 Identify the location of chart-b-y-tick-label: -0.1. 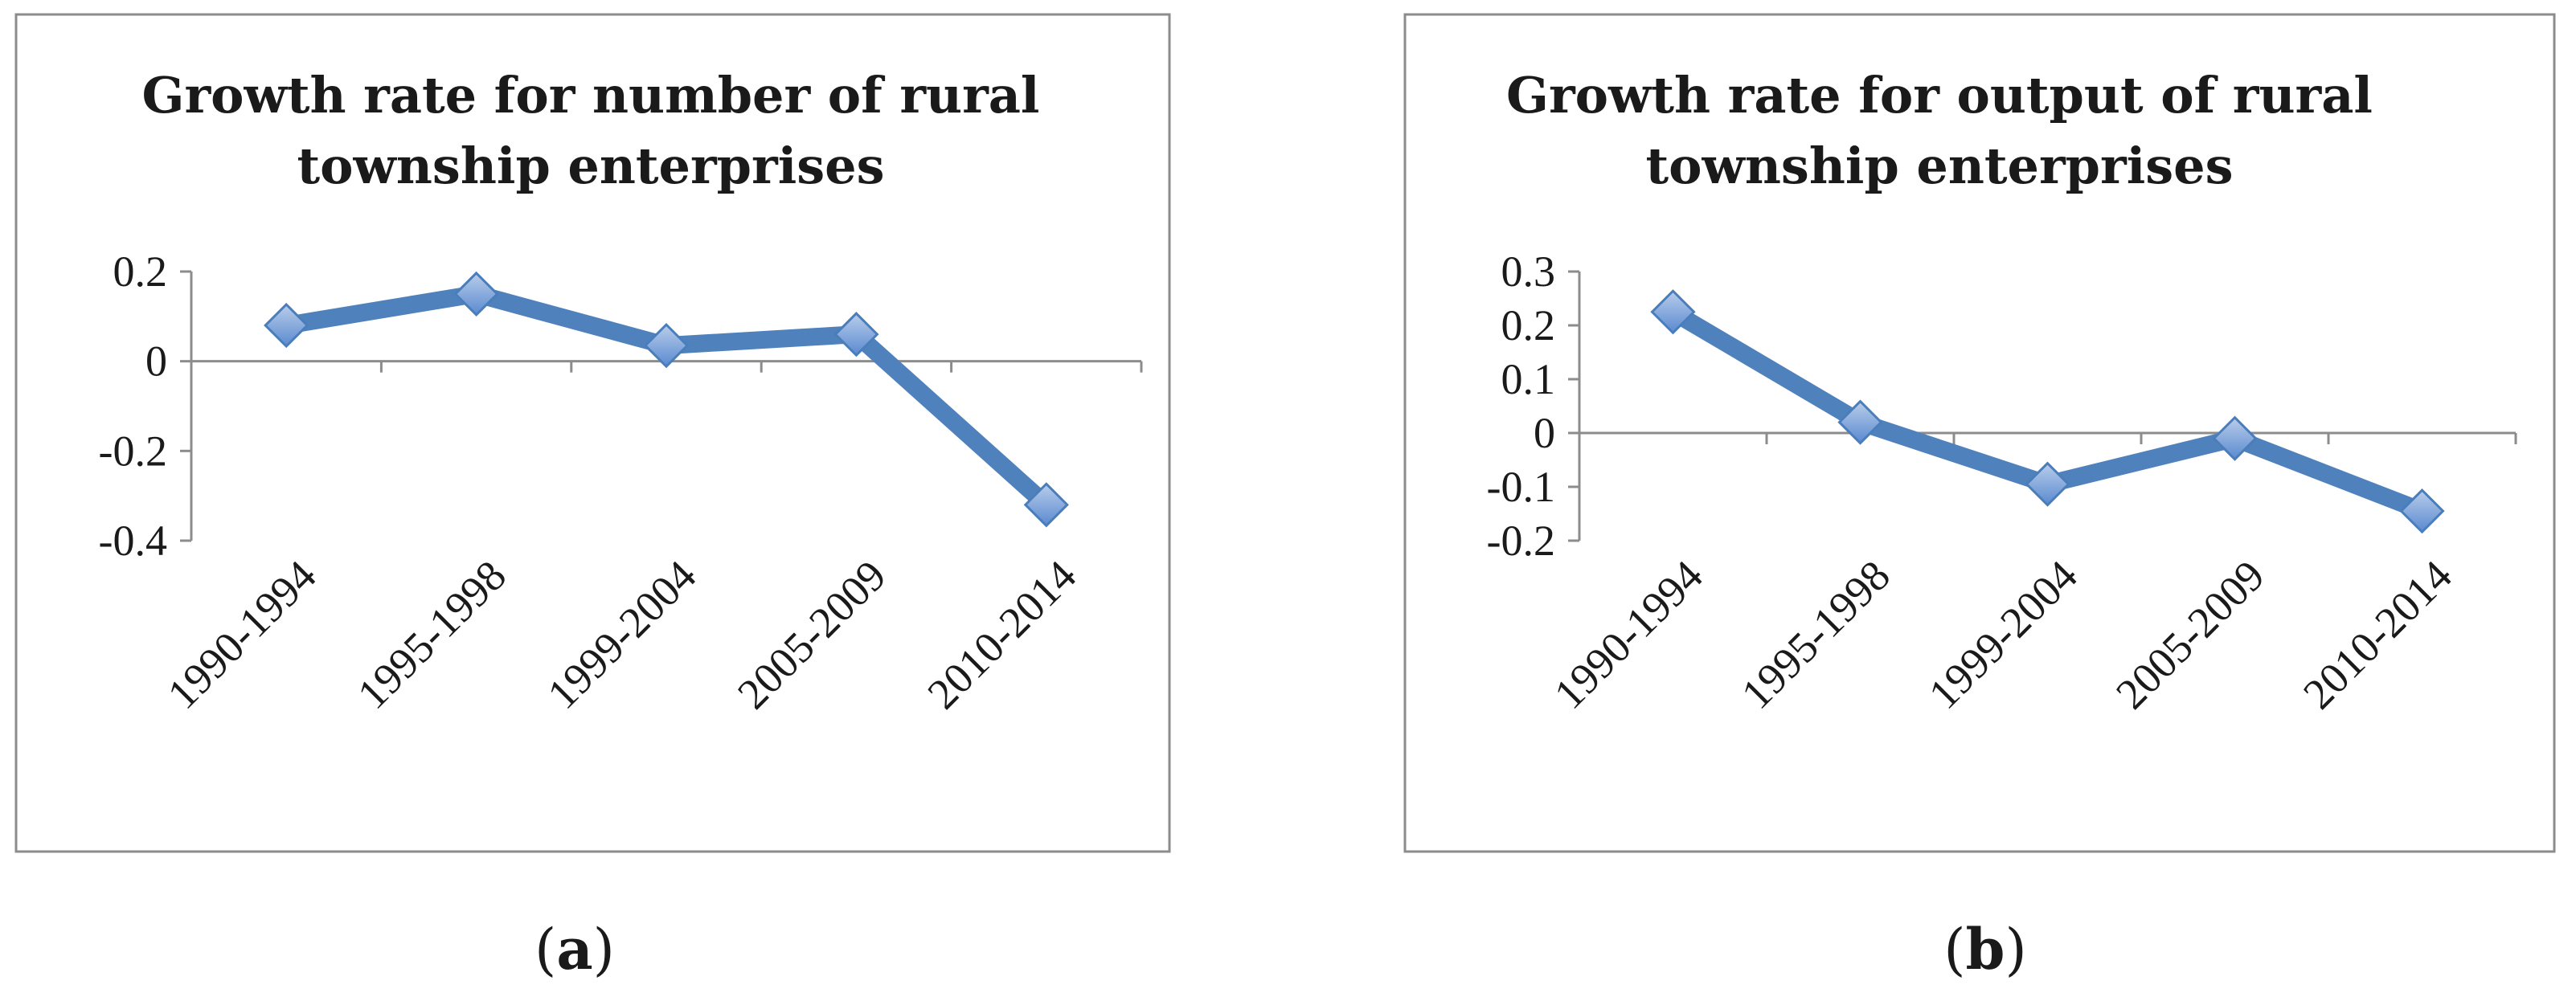
(1521, 487).